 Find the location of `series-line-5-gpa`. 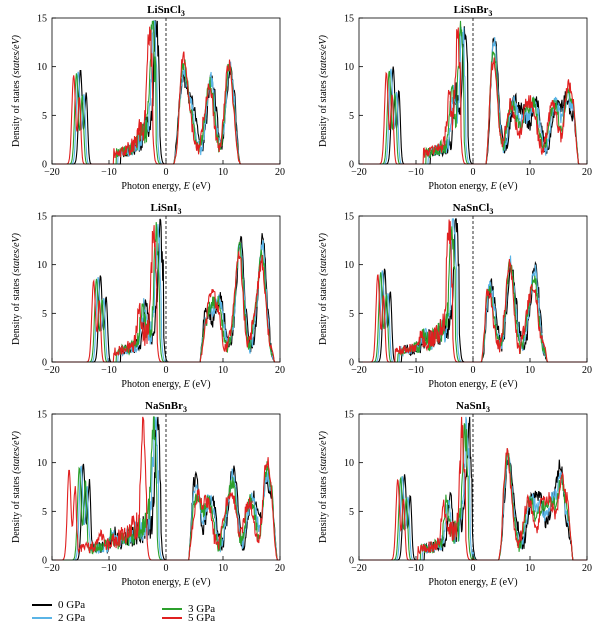

series-line-5-gpa is located at coordinates (473, 291).